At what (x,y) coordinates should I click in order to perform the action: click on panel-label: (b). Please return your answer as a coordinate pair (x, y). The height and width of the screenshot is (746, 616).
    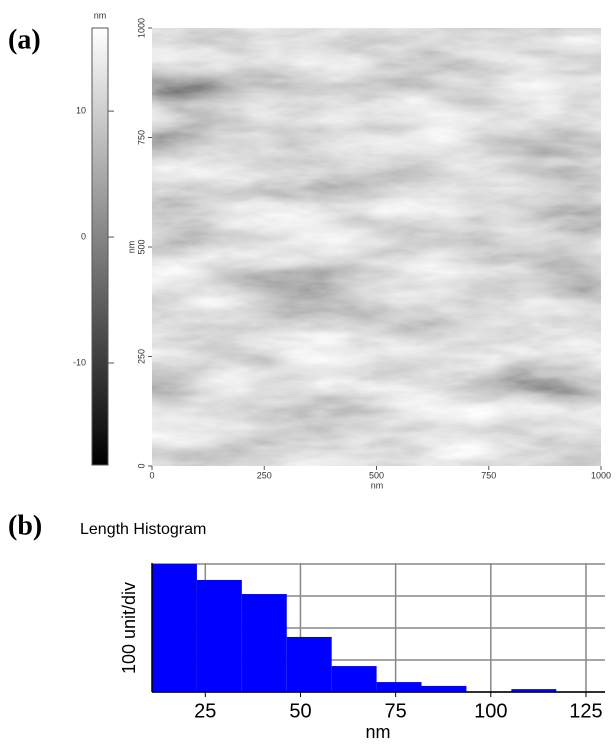
    Looking at the image, I should click on (25, 525).